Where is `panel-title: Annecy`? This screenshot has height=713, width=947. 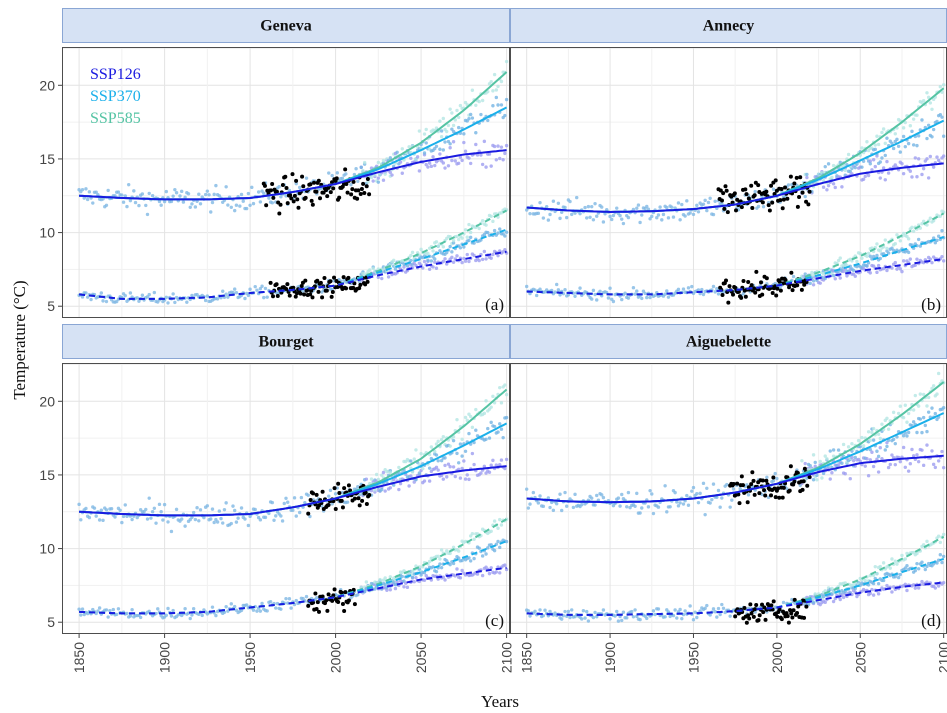 panel-title: Annecy is located at coordinates (729, 26).